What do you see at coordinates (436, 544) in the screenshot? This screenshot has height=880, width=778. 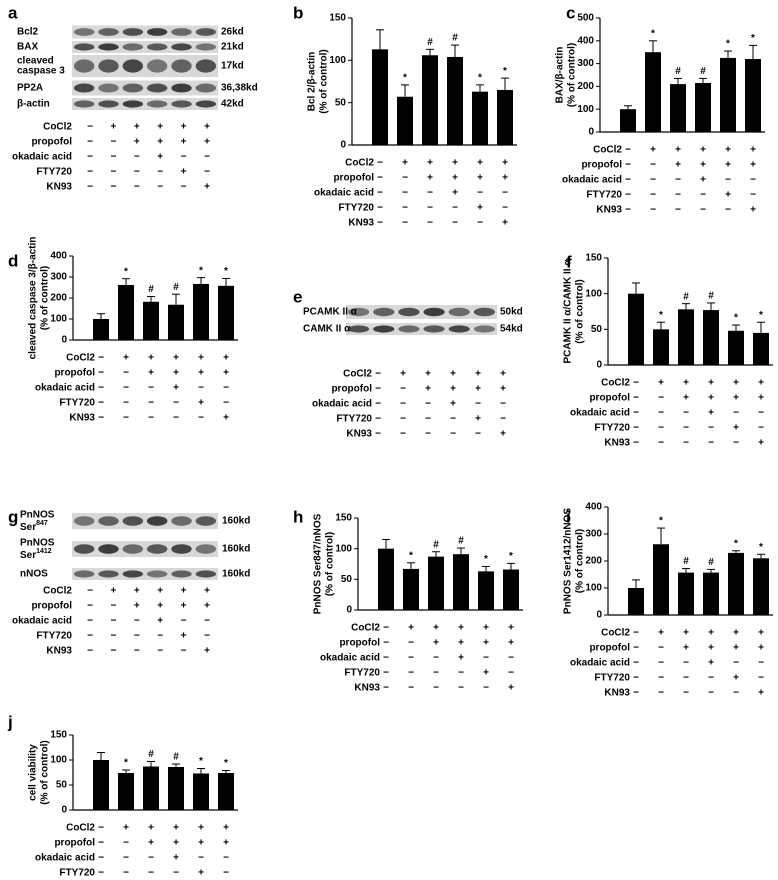 I see `significance-label: #` at bounding box center [436, 544].